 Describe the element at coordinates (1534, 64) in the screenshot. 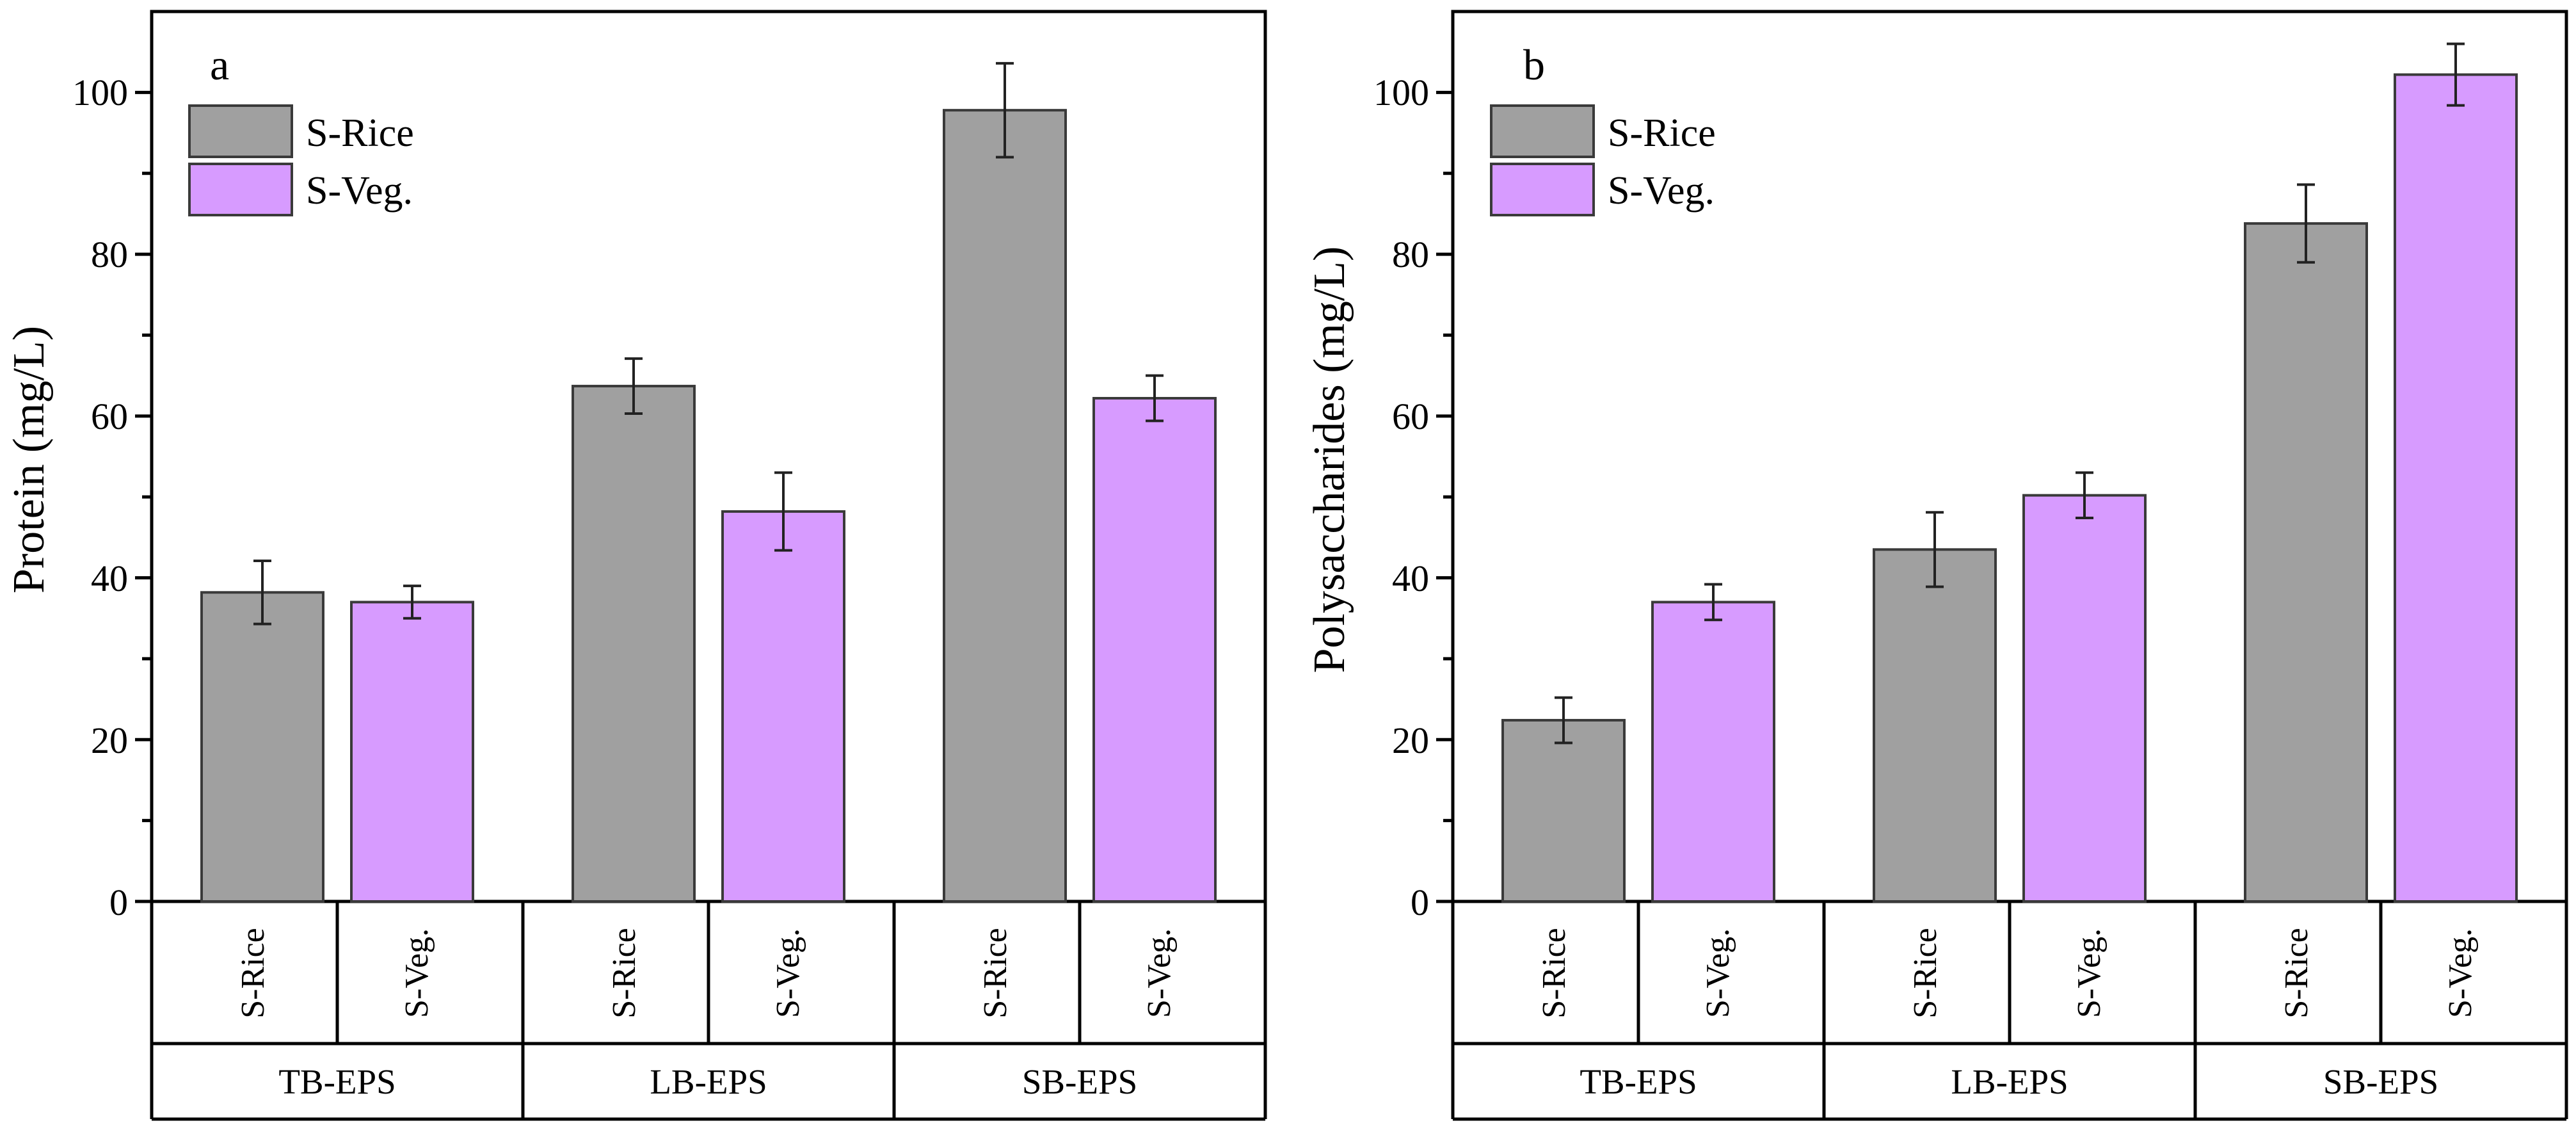

I see `panel-label-b: b` at that location.